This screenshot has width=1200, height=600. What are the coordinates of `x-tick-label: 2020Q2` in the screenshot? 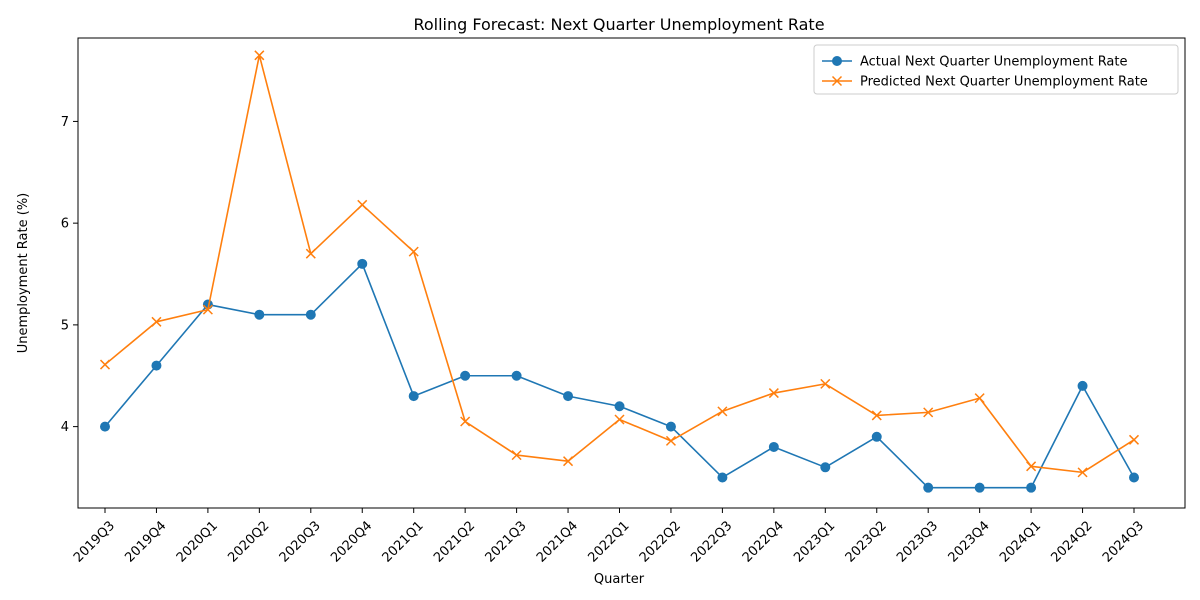 It's located at (248, 541).